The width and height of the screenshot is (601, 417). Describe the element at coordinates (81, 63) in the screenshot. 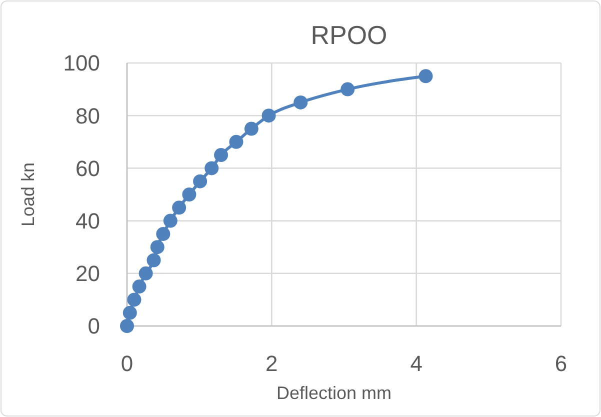

I see `y-tick-label: 100` at that location.